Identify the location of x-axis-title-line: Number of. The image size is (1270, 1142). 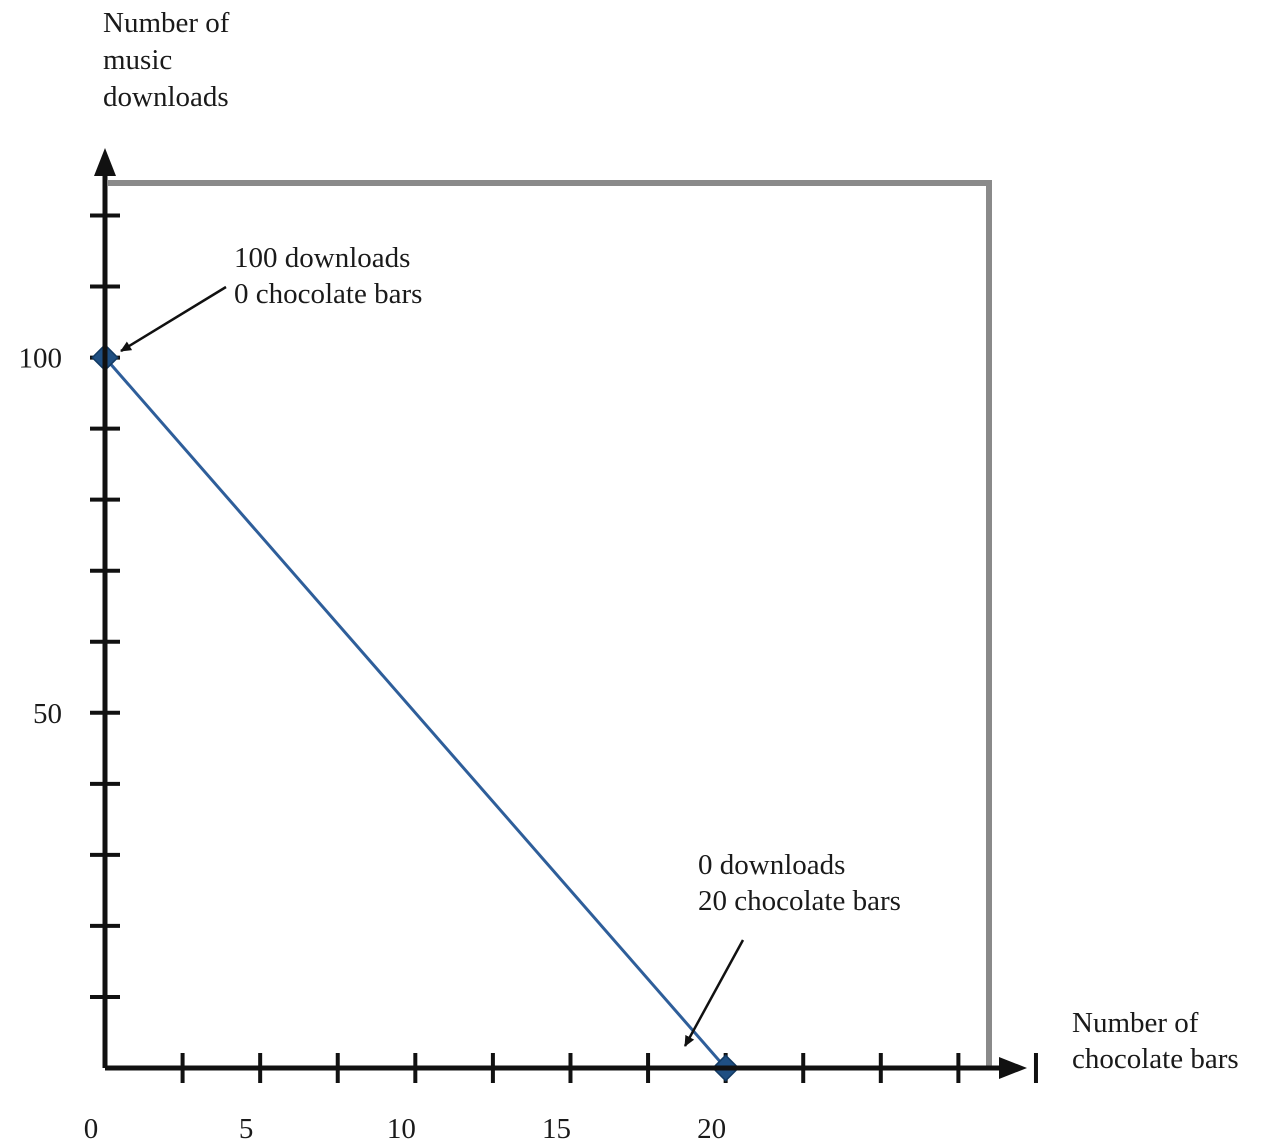
(1135, 1023).